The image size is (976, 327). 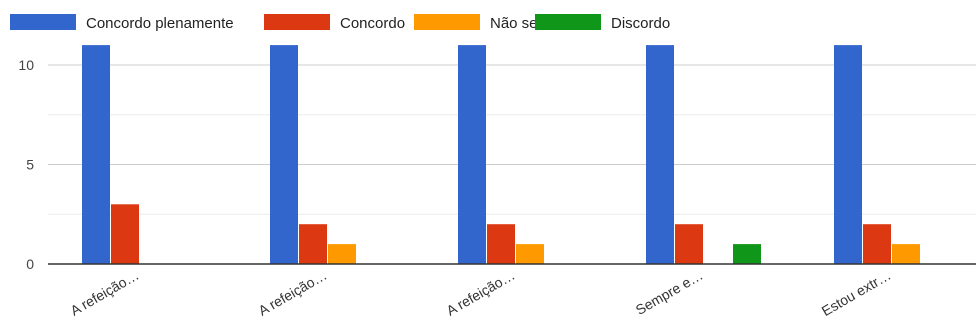 I want to click on y-tick-label: 5, so click(x=30, y=165).